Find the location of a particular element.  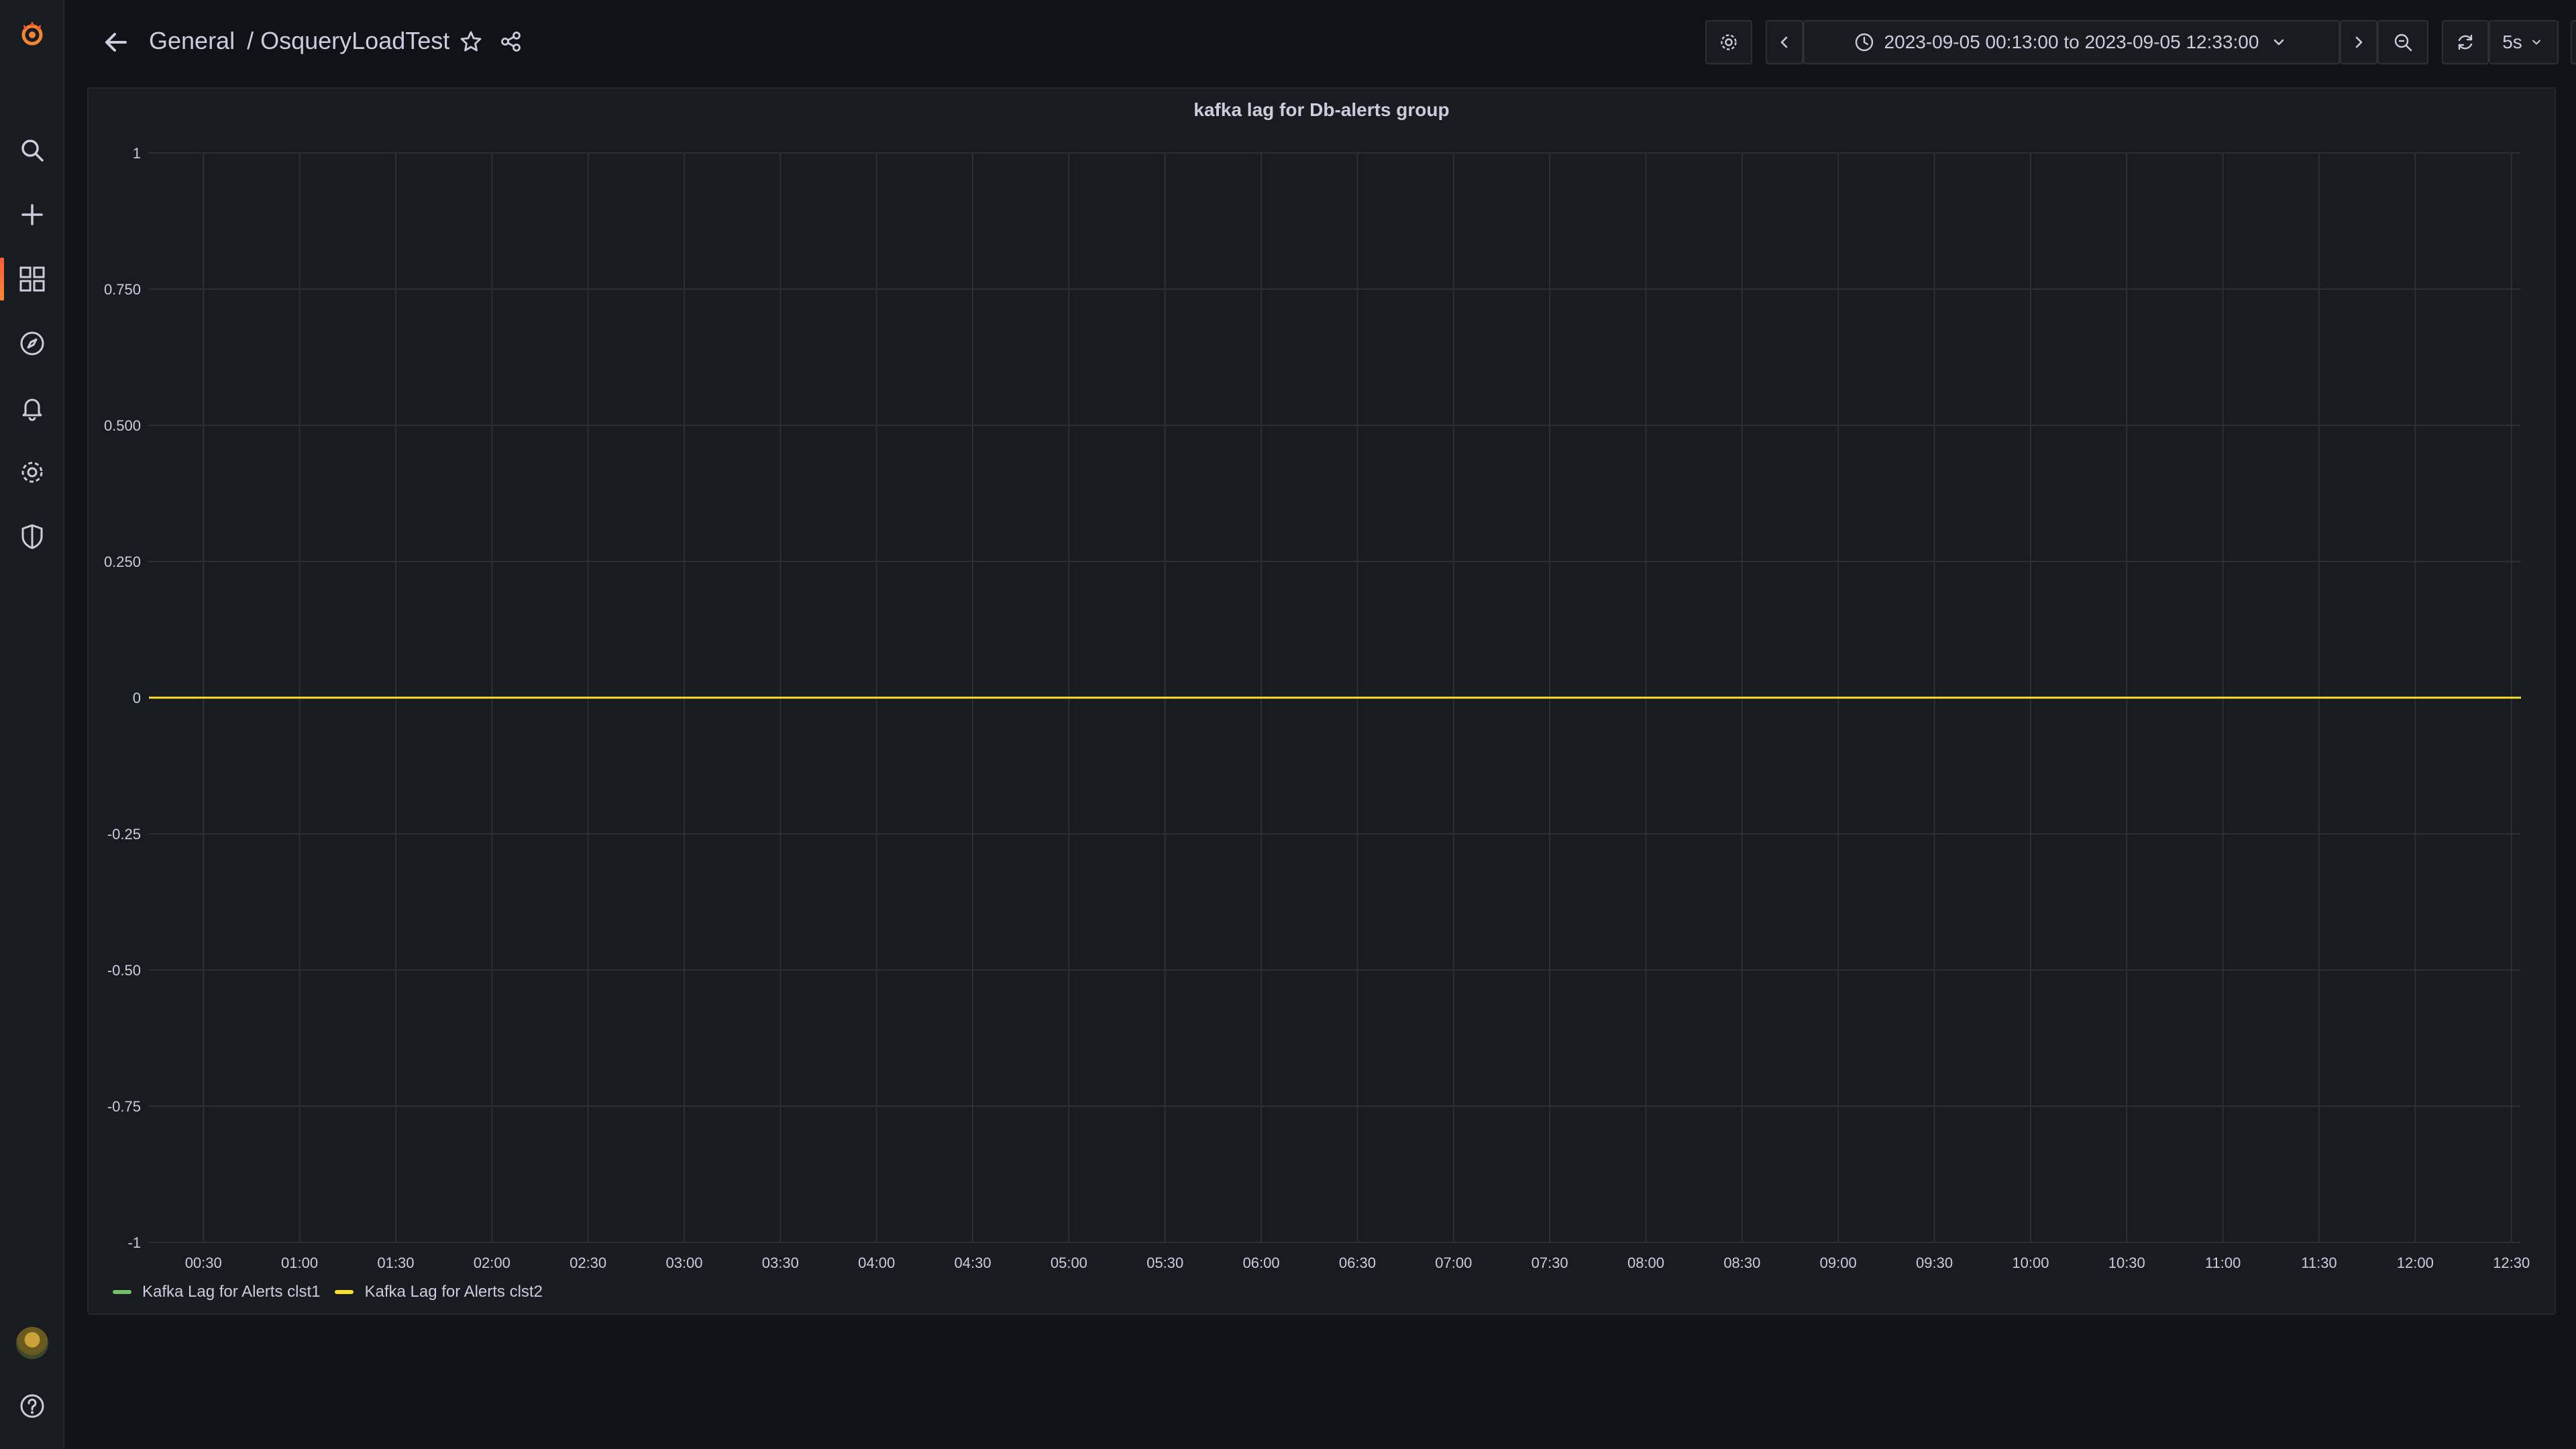

sidebar-item-help is located at coordinates (32, 1406).